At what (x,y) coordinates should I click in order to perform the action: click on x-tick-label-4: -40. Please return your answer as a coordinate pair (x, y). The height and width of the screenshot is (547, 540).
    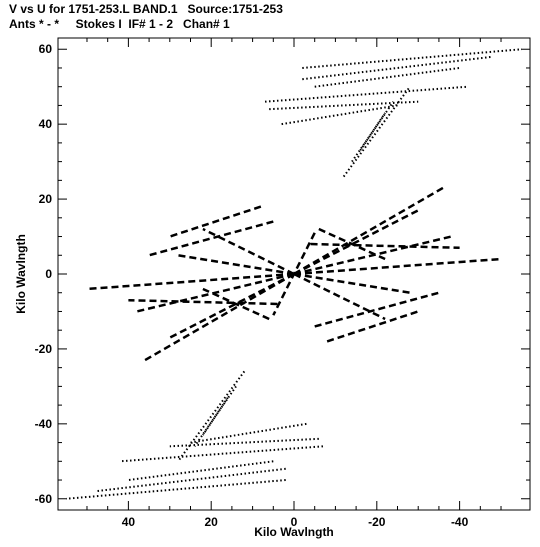
    Looking at the image, I should click on (460, 522).